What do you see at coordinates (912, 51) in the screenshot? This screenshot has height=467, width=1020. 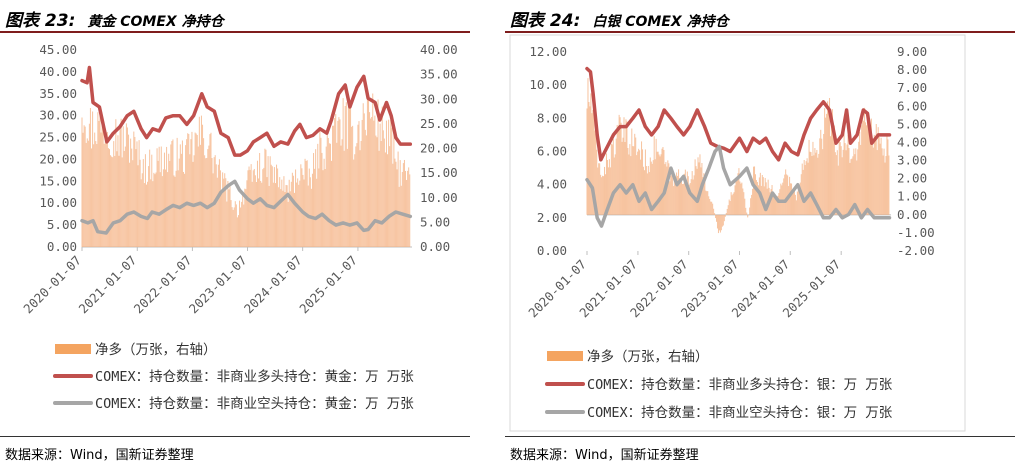 I see `right-tick-label: 9.00` at bounding box center [912, 51].